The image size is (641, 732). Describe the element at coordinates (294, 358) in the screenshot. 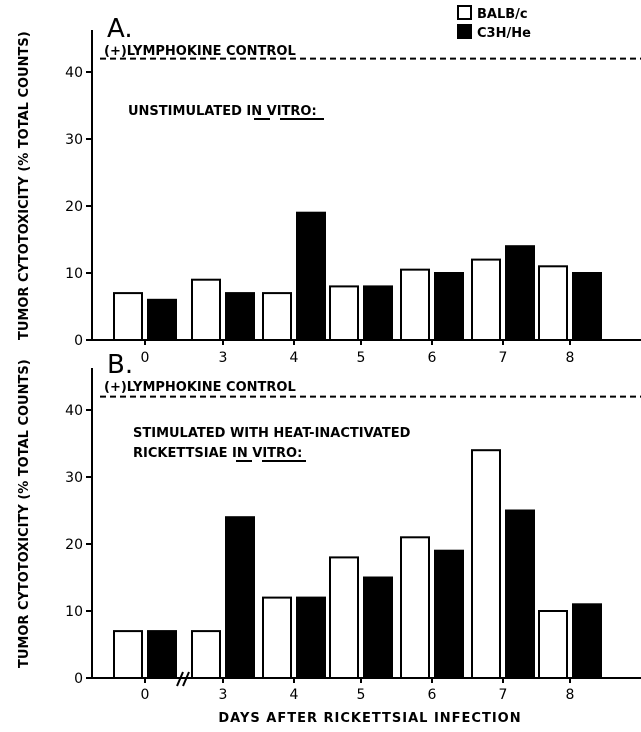

I see `panel-a-xtick-label: 4` at that location.